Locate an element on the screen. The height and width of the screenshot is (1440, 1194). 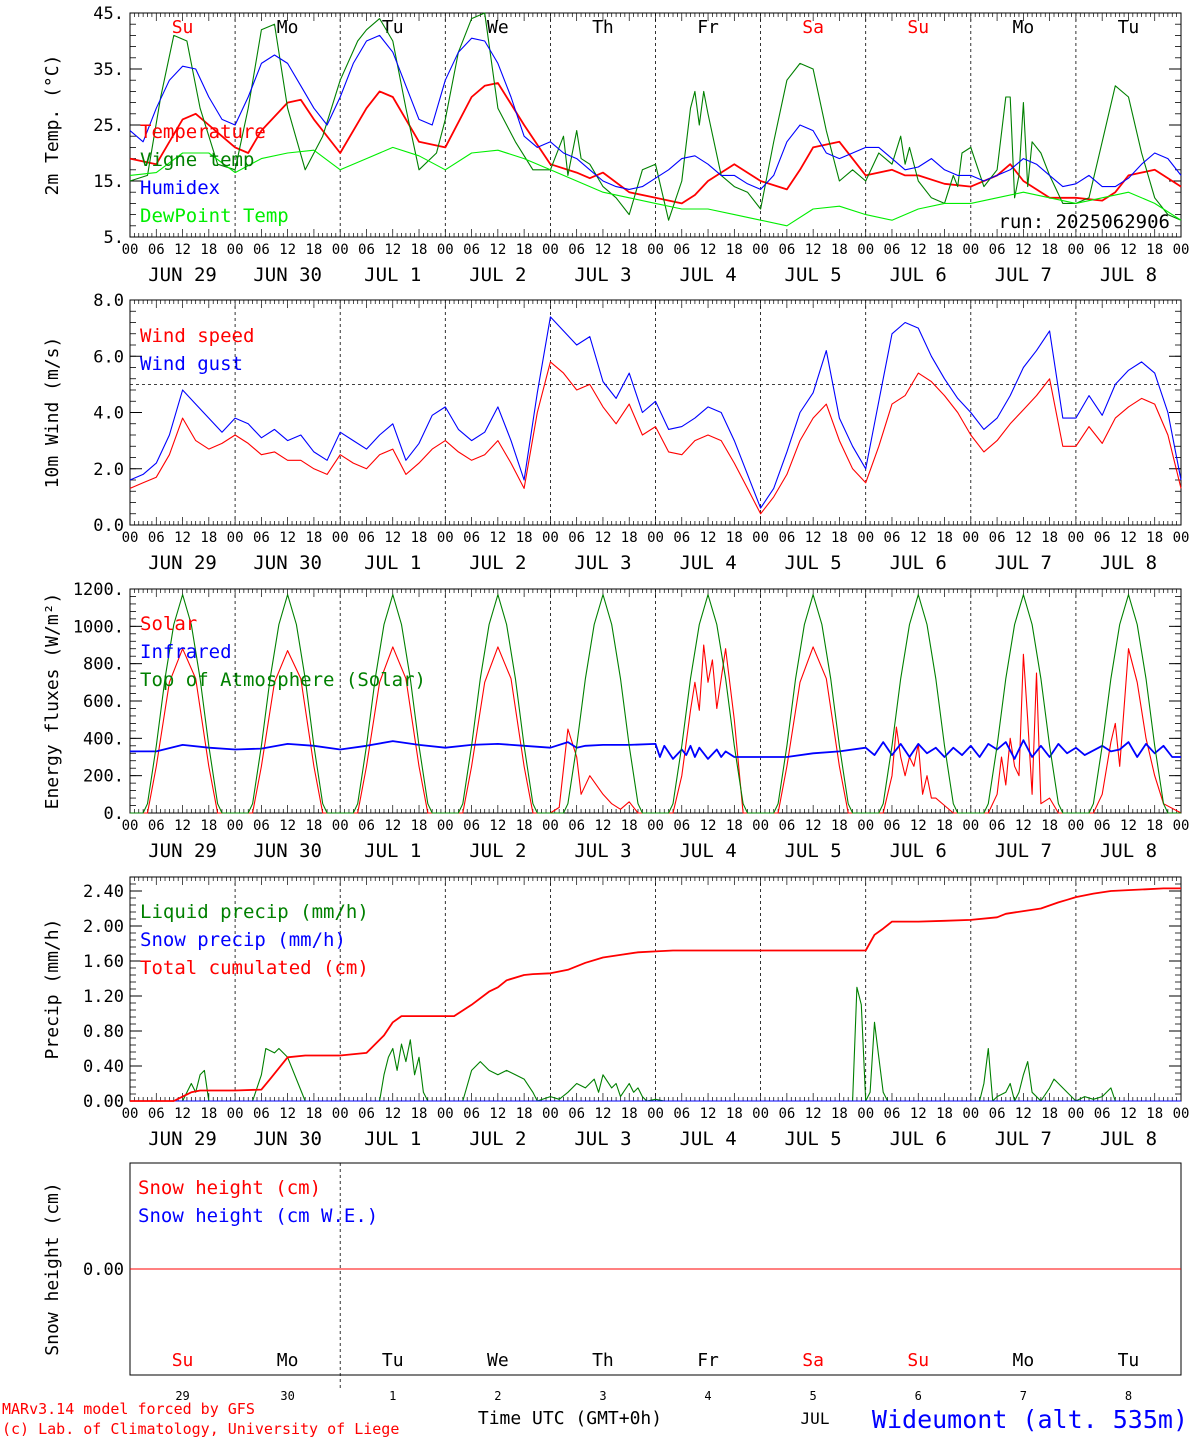
y-tick-label: 5. is located at coordinates (114, 238).